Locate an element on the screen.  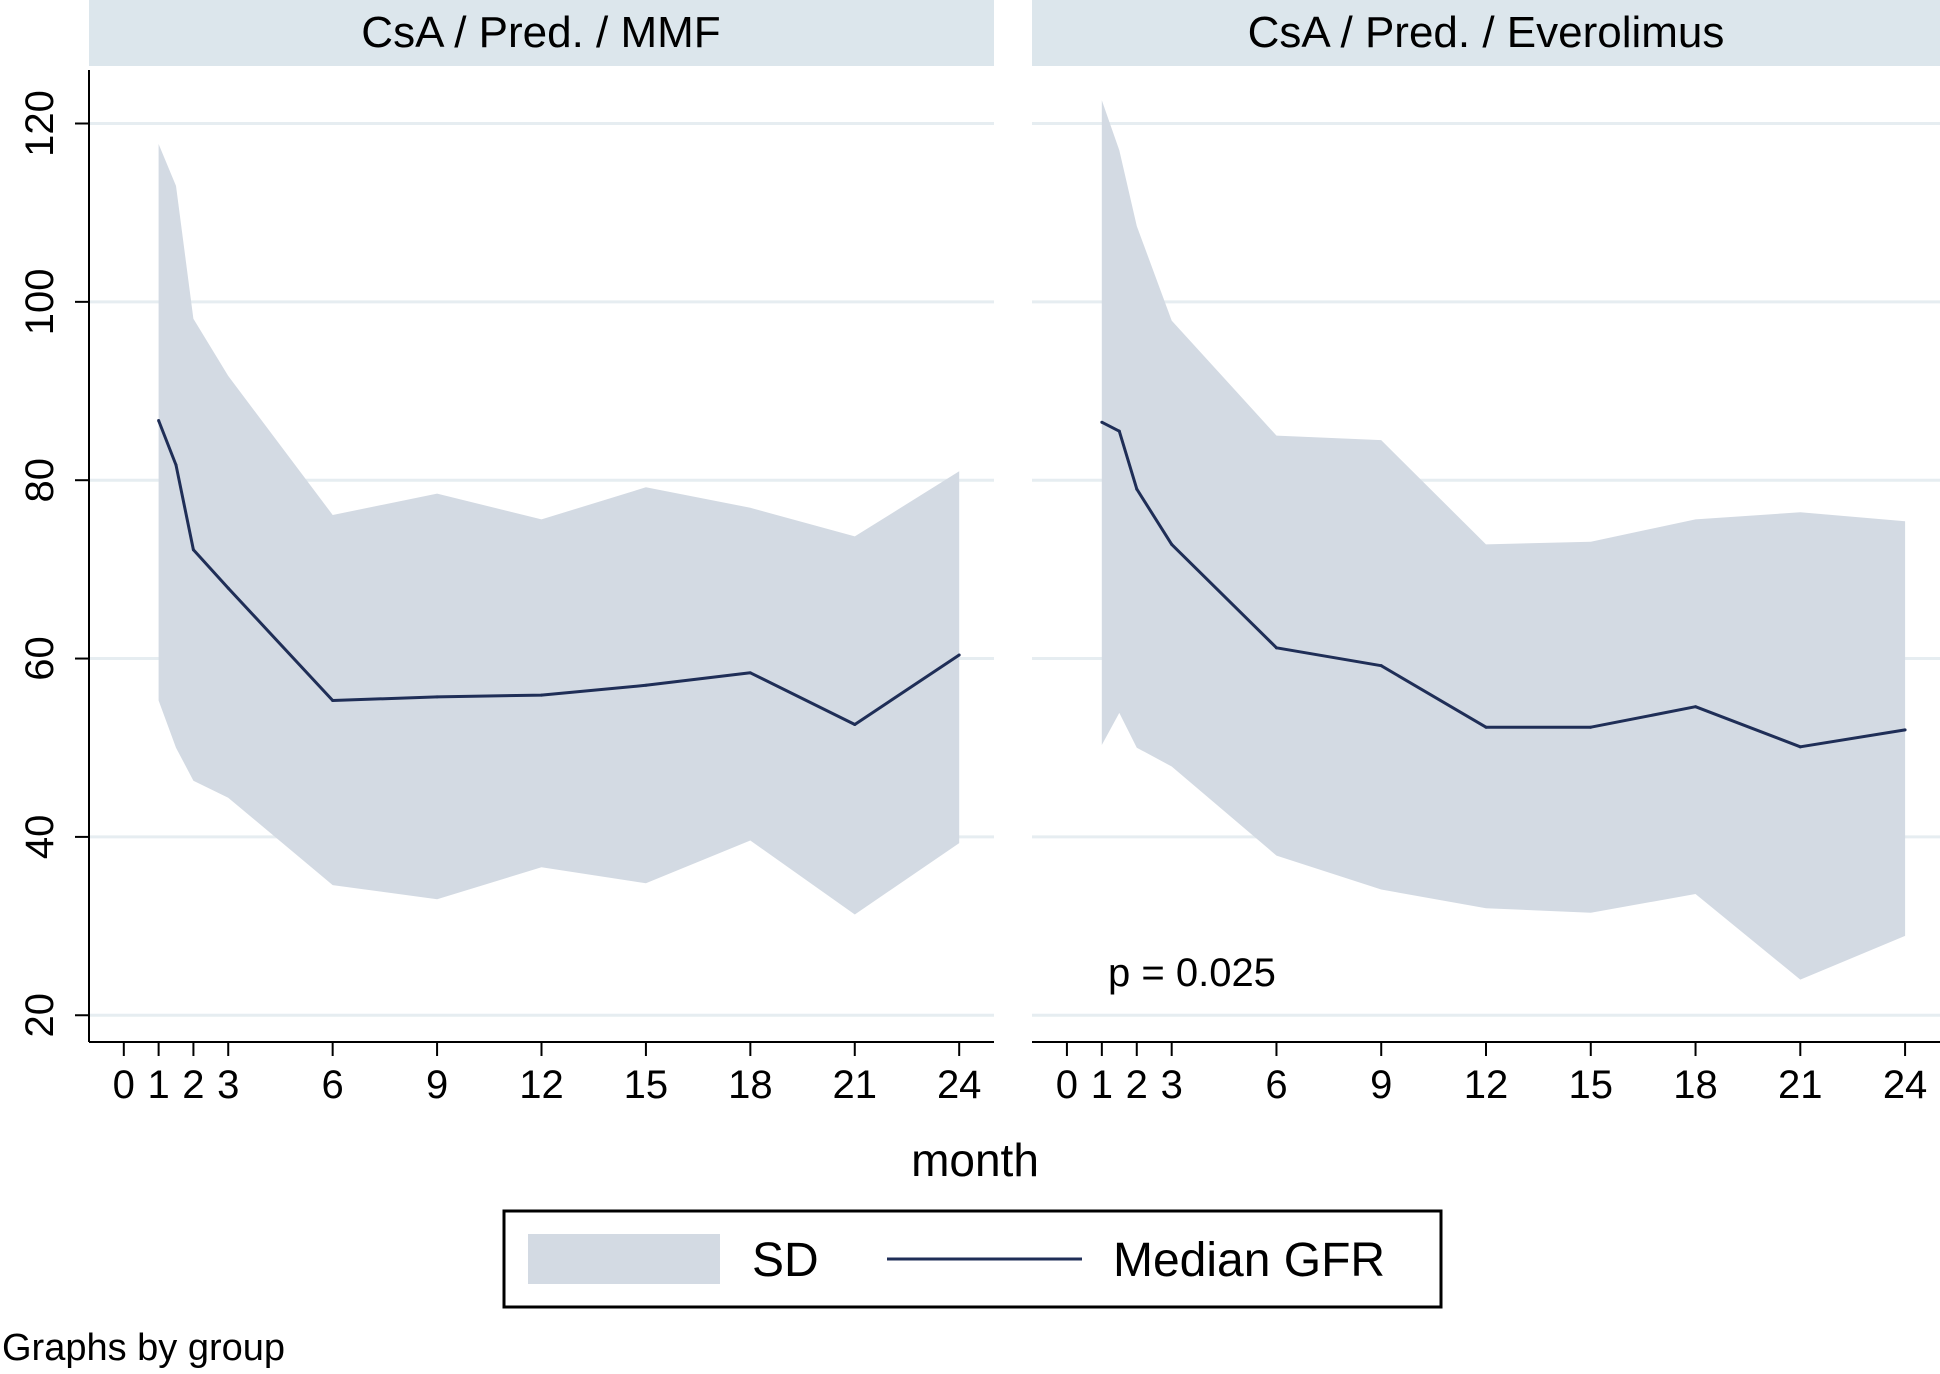
legend-sd-label: SD is located at coordinates (785, 1260).